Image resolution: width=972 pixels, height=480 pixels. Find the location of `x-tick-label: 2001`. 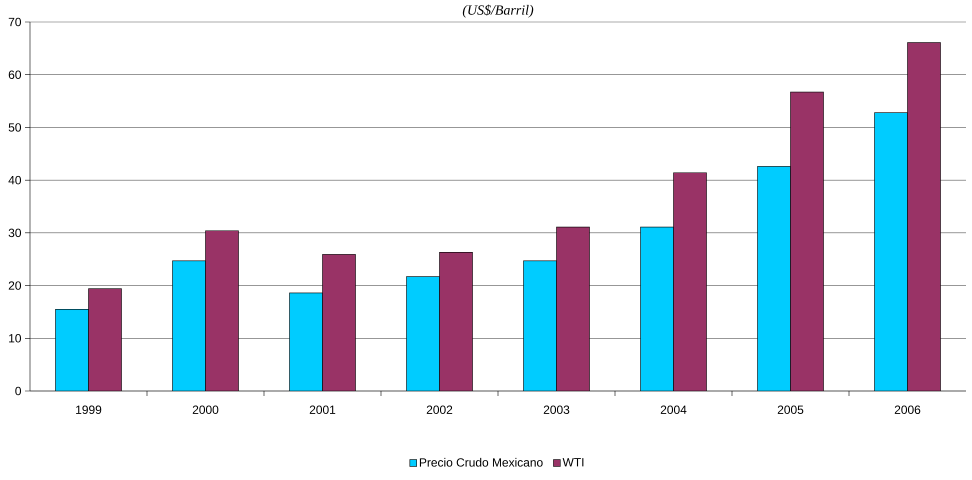

x-tick-label: 2001 is located at coordinates (323, 410).